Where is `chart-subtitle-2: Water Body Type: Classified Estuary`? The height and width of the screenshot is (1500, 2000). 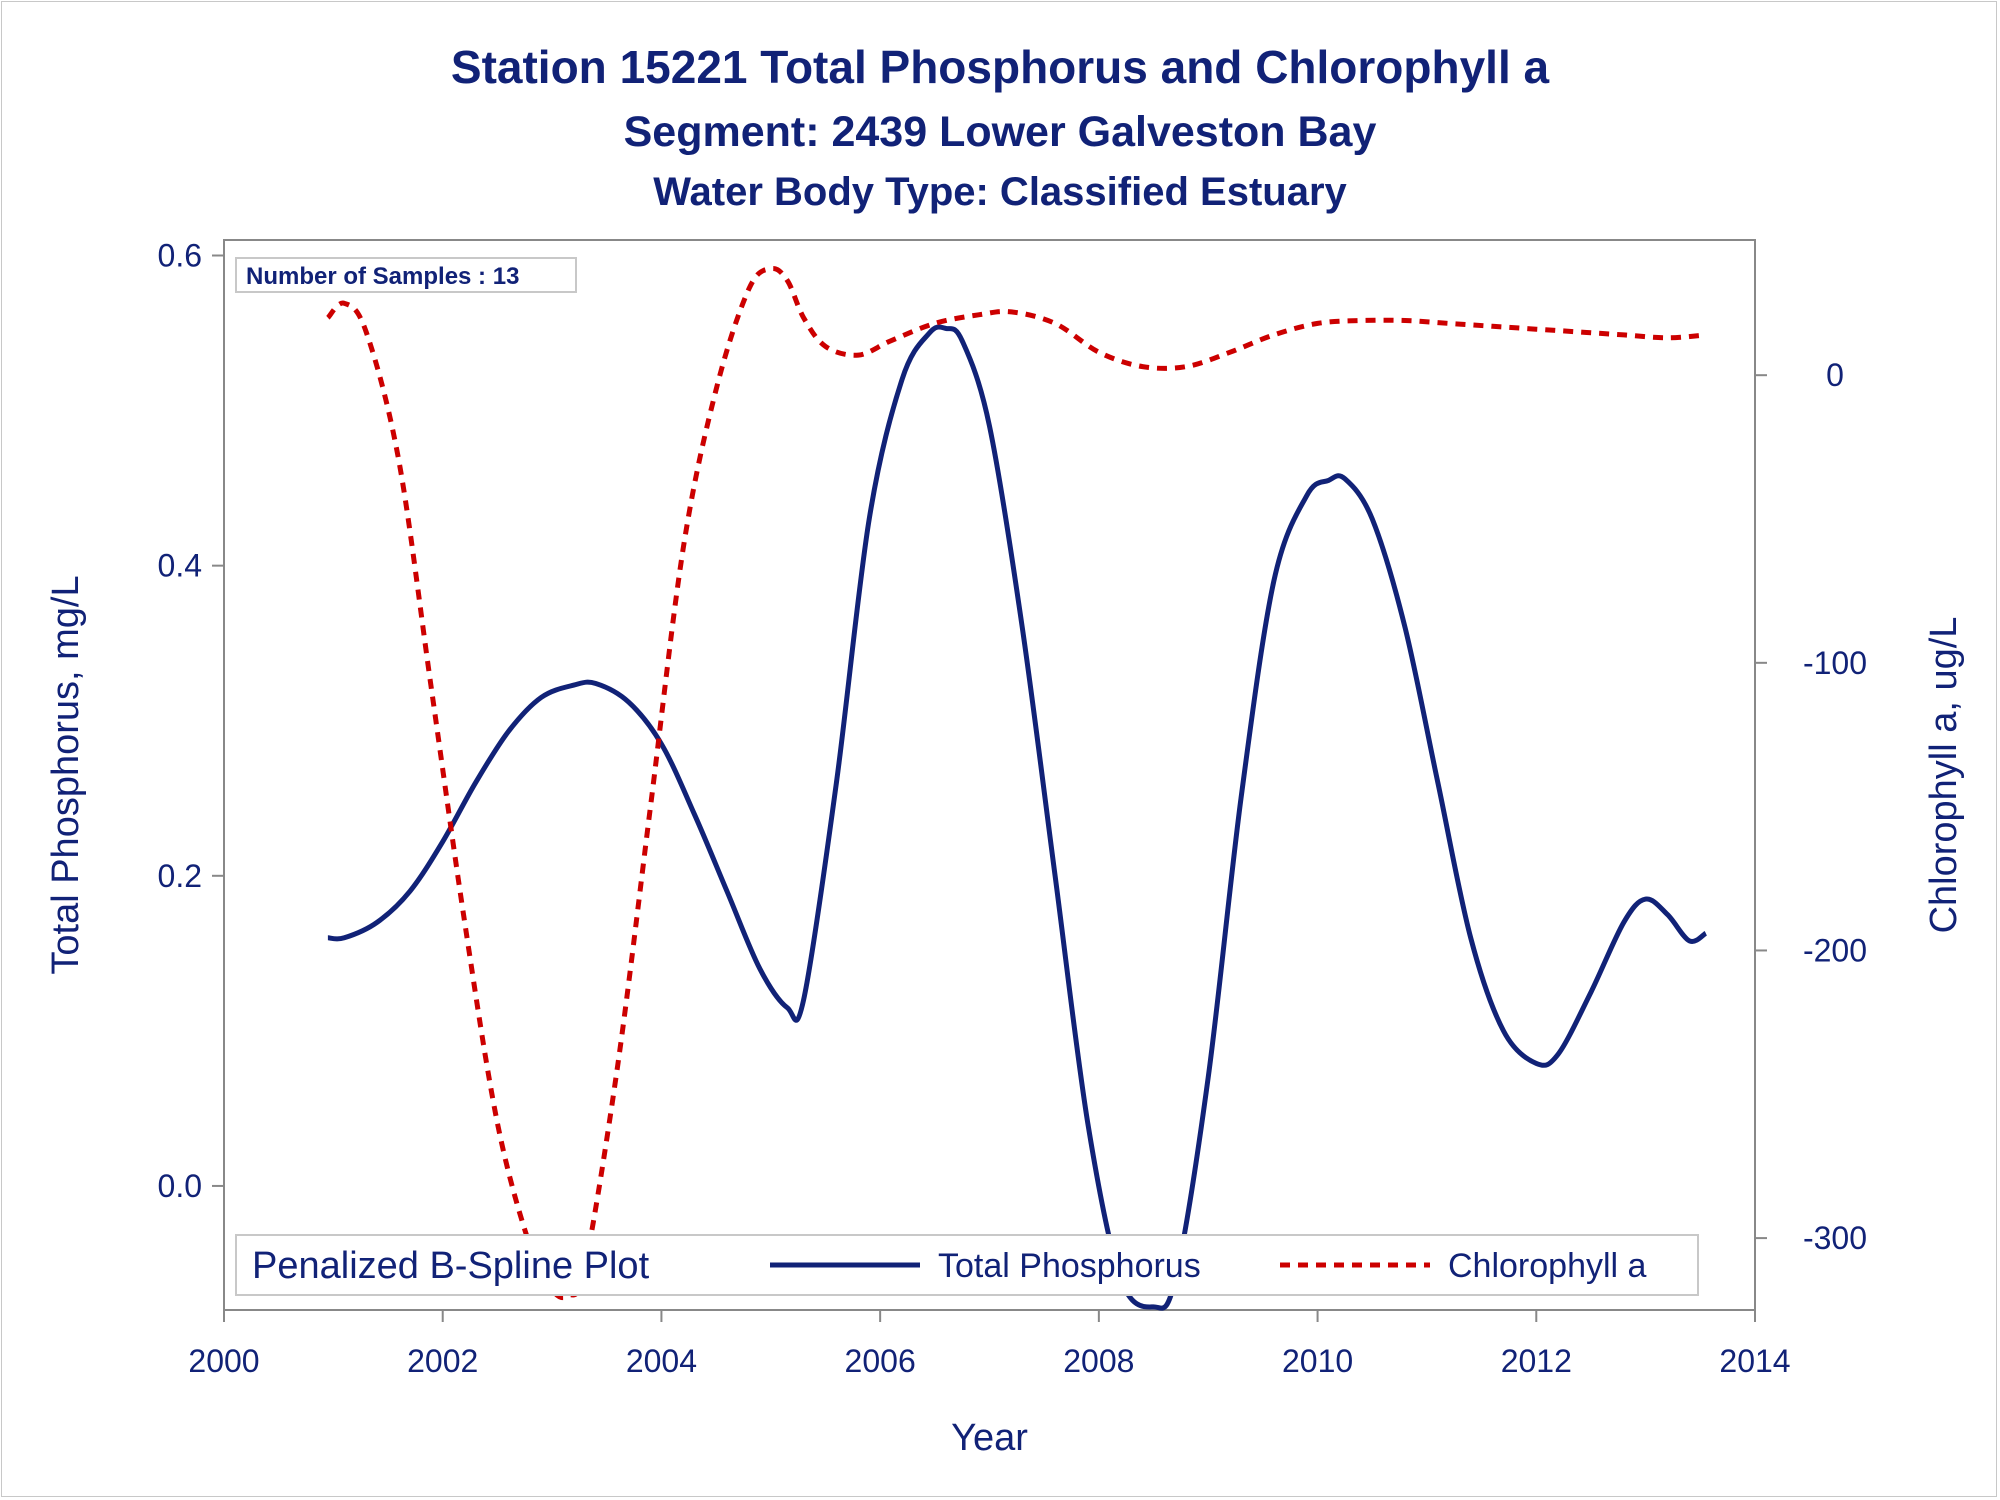 chart-subtitle-2: Water Body Type: Classified Estuary is located at coordinates (1000, 192).